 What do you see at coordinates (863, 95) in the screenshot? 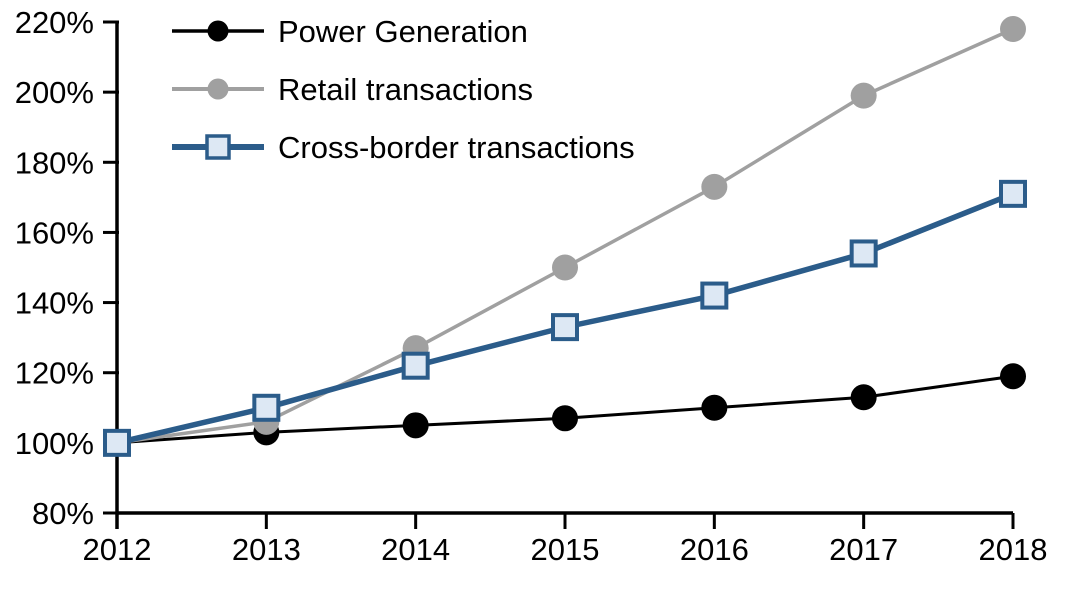
I see `series-marker-retail-transactions-2017` at bounding box center [863, 95].